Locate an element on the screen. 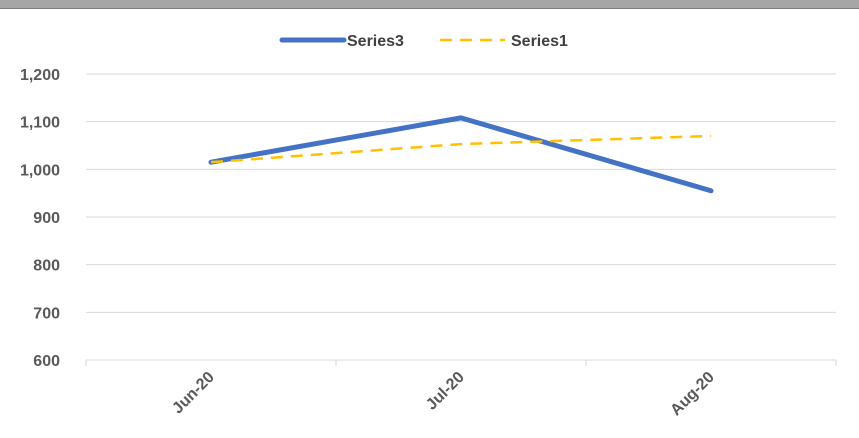 The image size is (859, 438). y-tick-label: 600 is located at coordinates (46, 361).